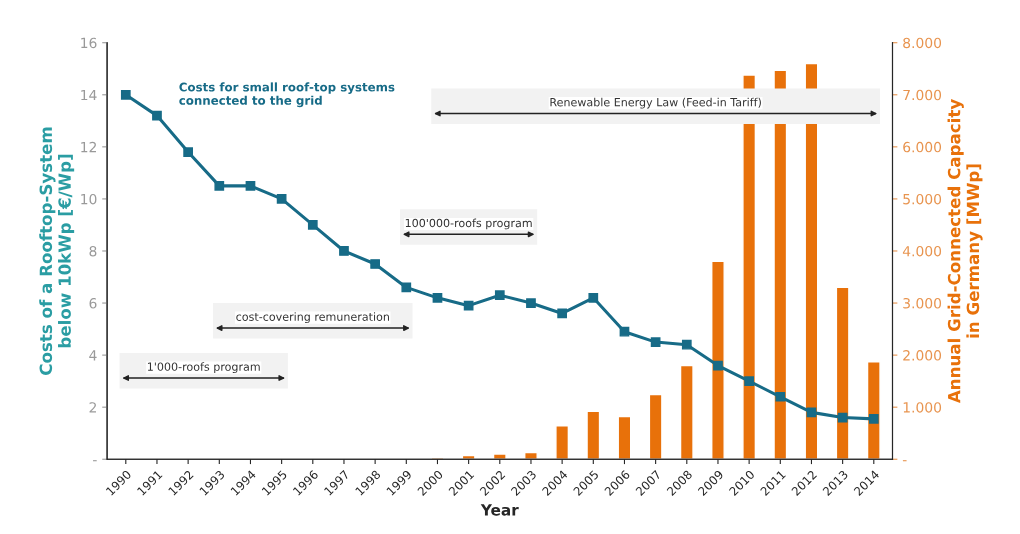 Image resolution: width=1020 pixels, height=534 pixels. I want to click on y2-tick-label: 7.000, so click(922, 95).